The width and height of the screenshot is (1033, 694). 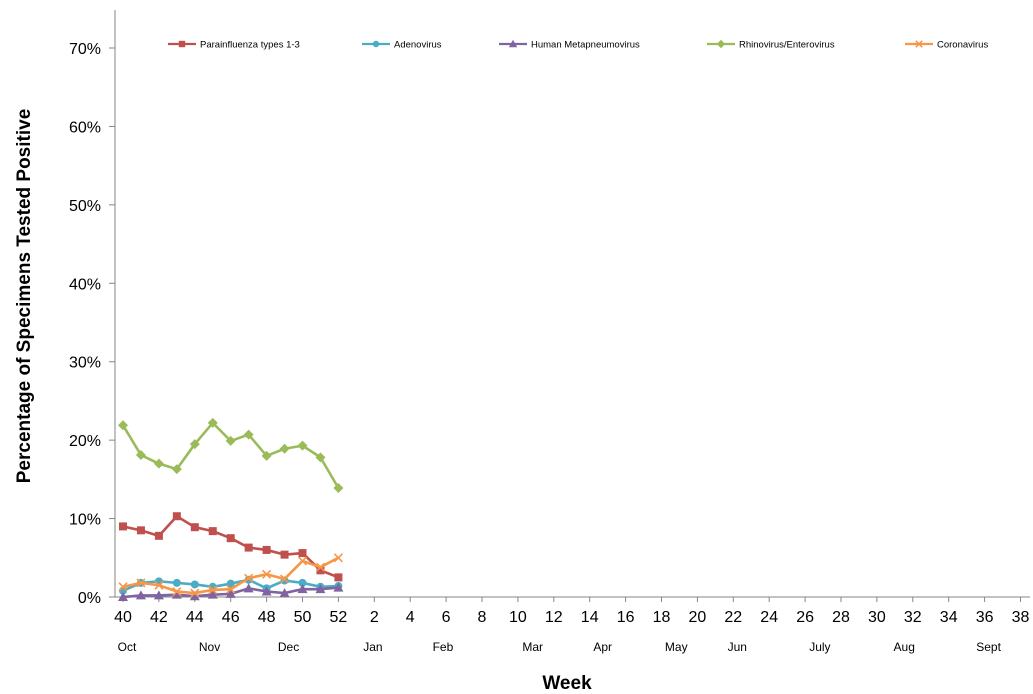 I want to click on month-label: Mar, so click(x=532, y=647).